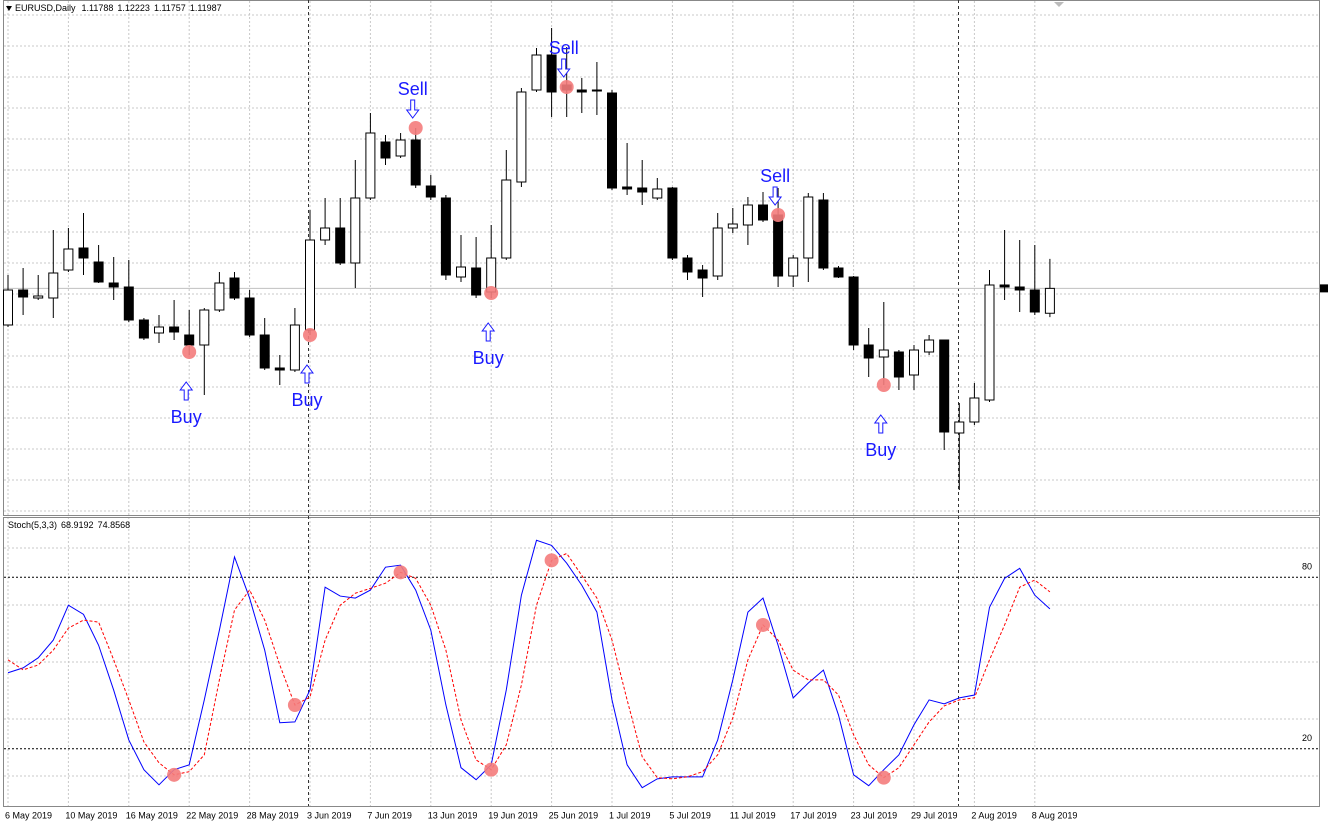  I want to click on x-tick-label: 8 Aug 2019, so click(1055, 815).